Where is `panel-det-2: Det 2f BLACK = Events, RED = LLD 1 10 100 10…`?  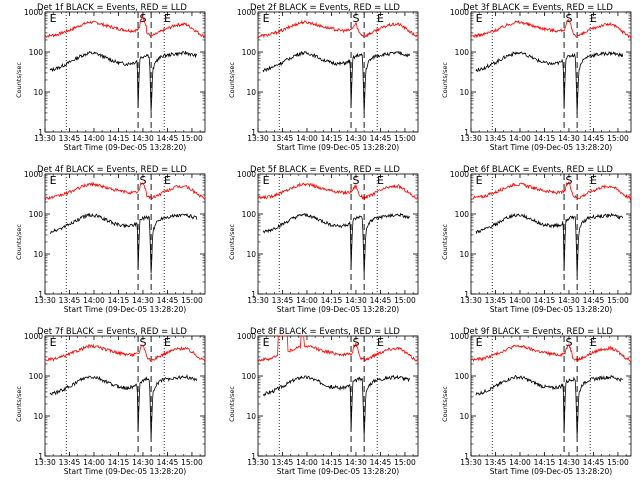
panel-det-2: Det 2f BLACK = Events, RED = LLD 1 10 100 10… is located at coordinates (323, 77).